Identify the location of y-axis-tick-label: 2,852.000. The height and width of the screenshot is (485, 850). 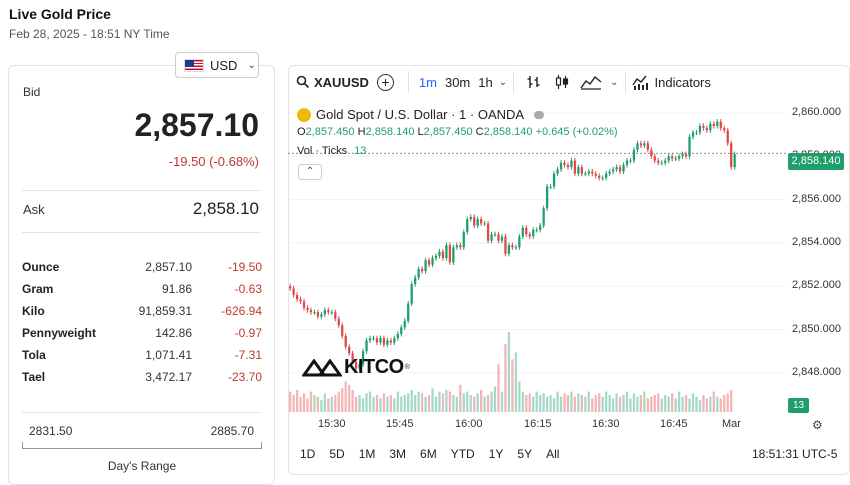
(816, 285).